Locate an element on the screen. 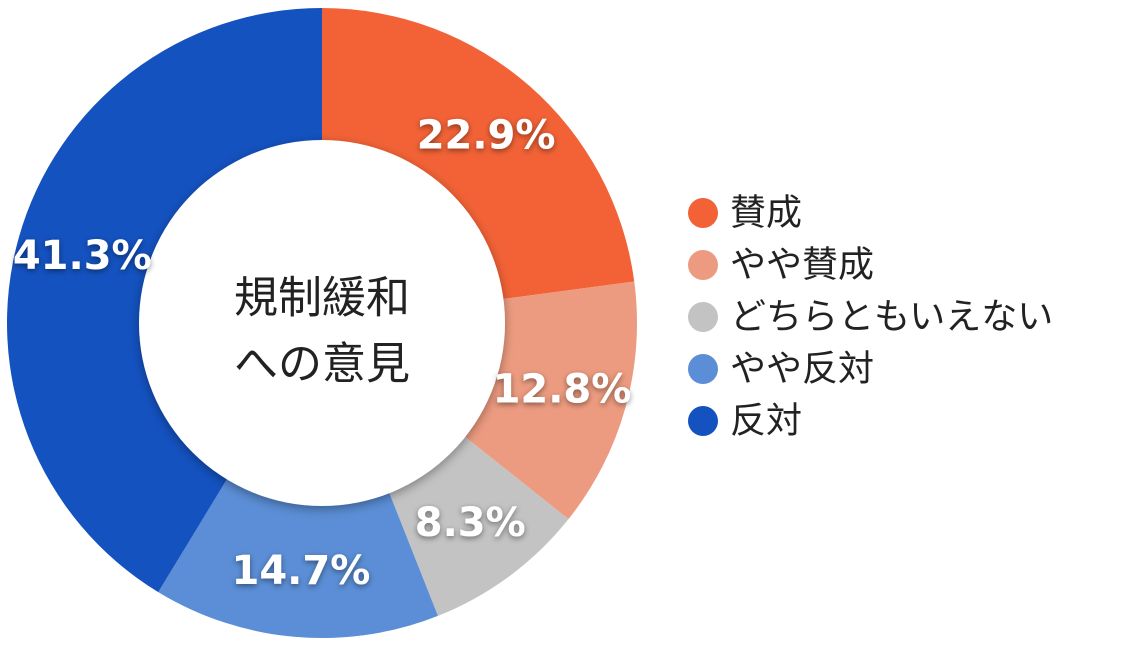  legend-label-1: 賛成 is located at coordinates (766, 213).